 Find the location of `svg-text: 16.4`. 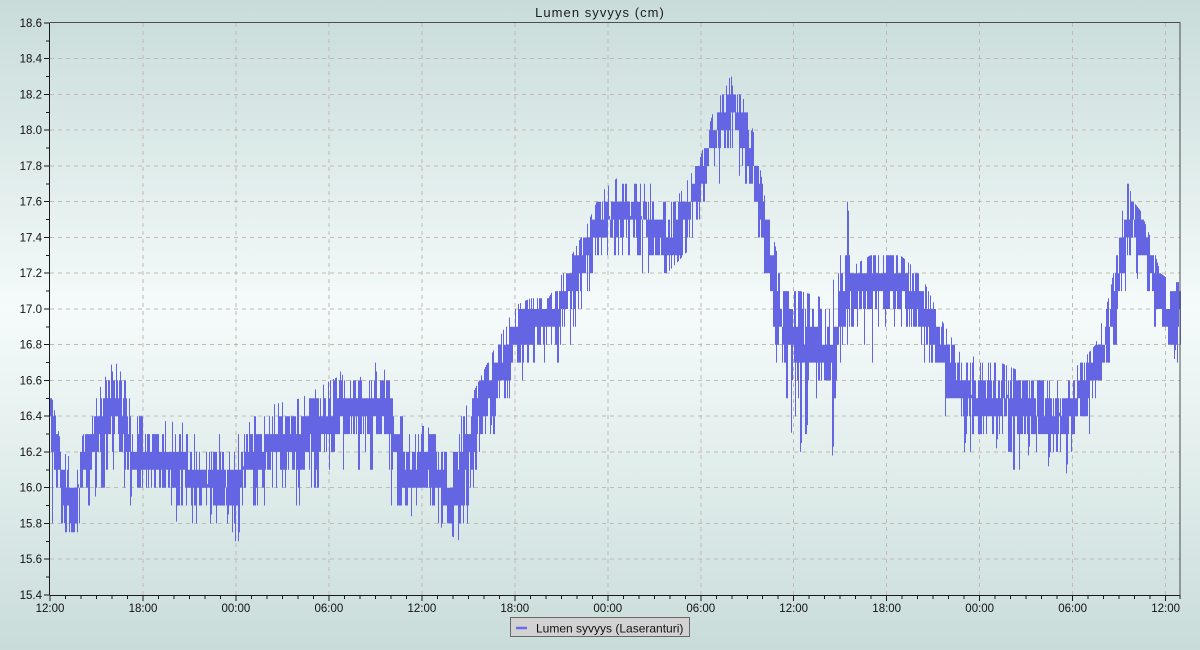

svg-text: 16.4 is located at coordinates (31, 417).